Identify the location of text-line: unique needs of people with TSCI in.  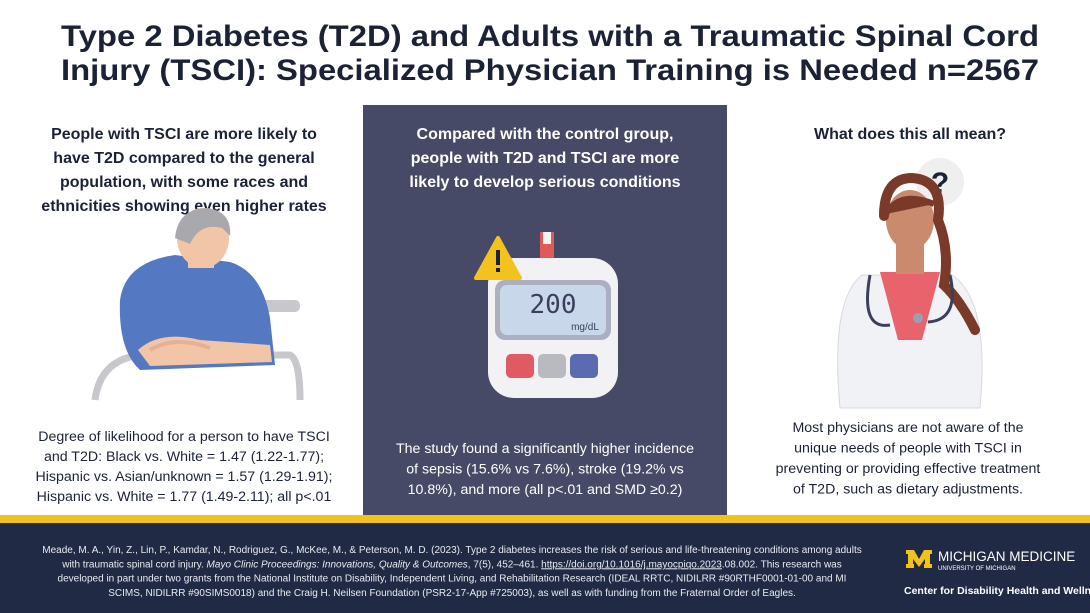
(908, 449).